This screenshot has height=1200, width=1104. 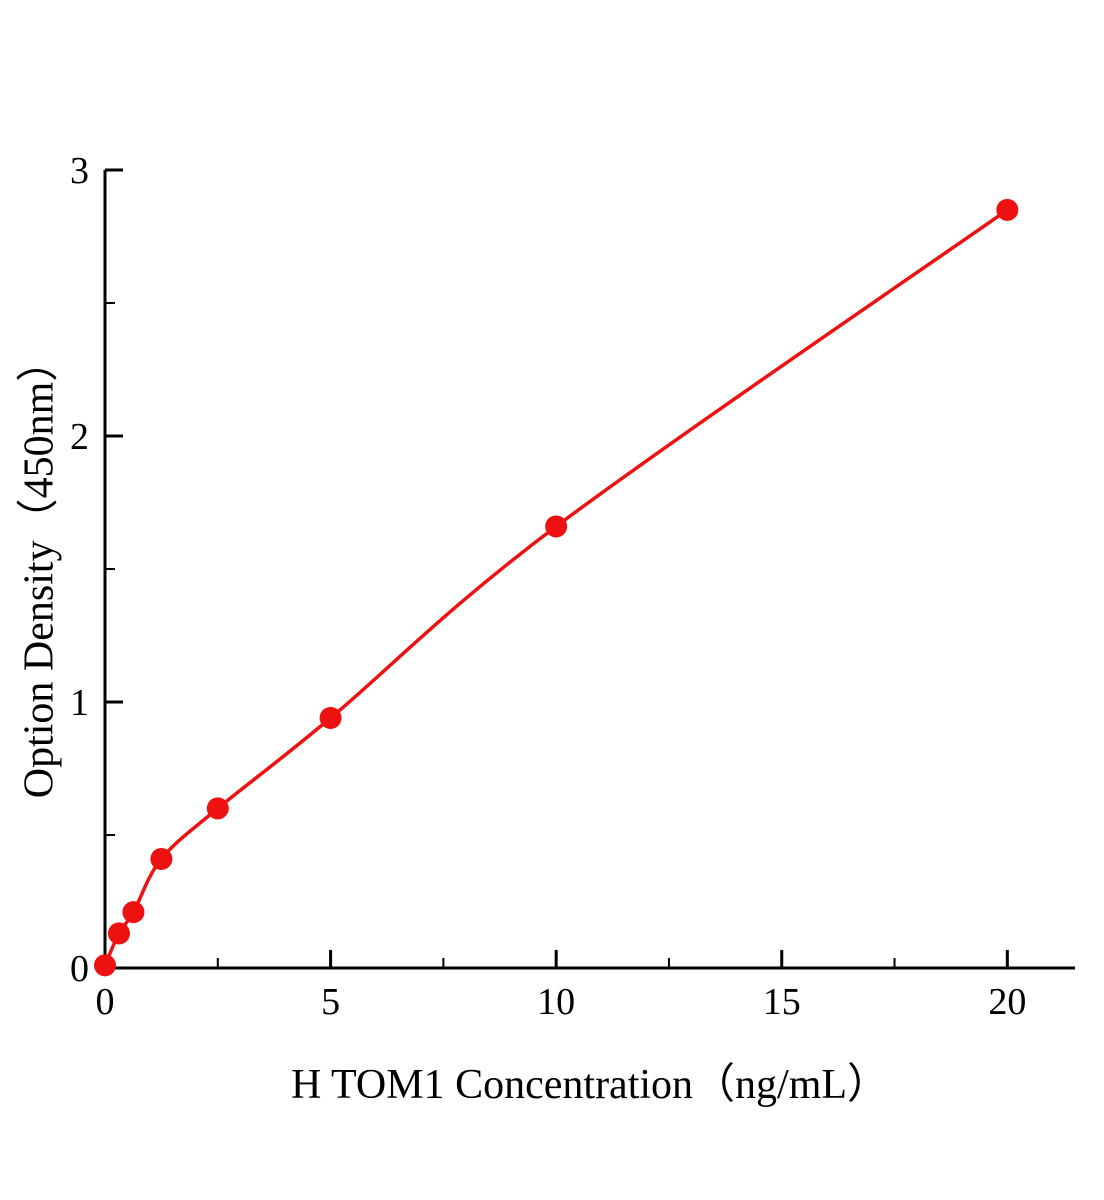 What do you see at coordinates (79, 703) in the screenshot?
I see `y-tick-label: 1` at bounding box center [79, 703].